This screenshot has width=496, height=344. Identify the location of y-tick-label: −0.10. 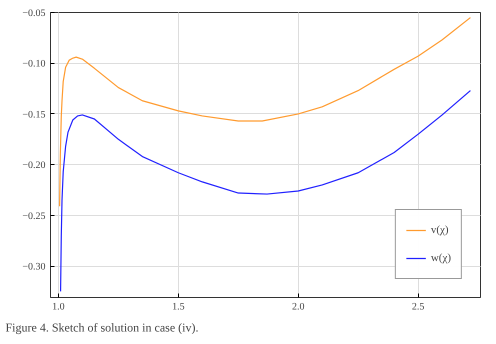
(34, 64).